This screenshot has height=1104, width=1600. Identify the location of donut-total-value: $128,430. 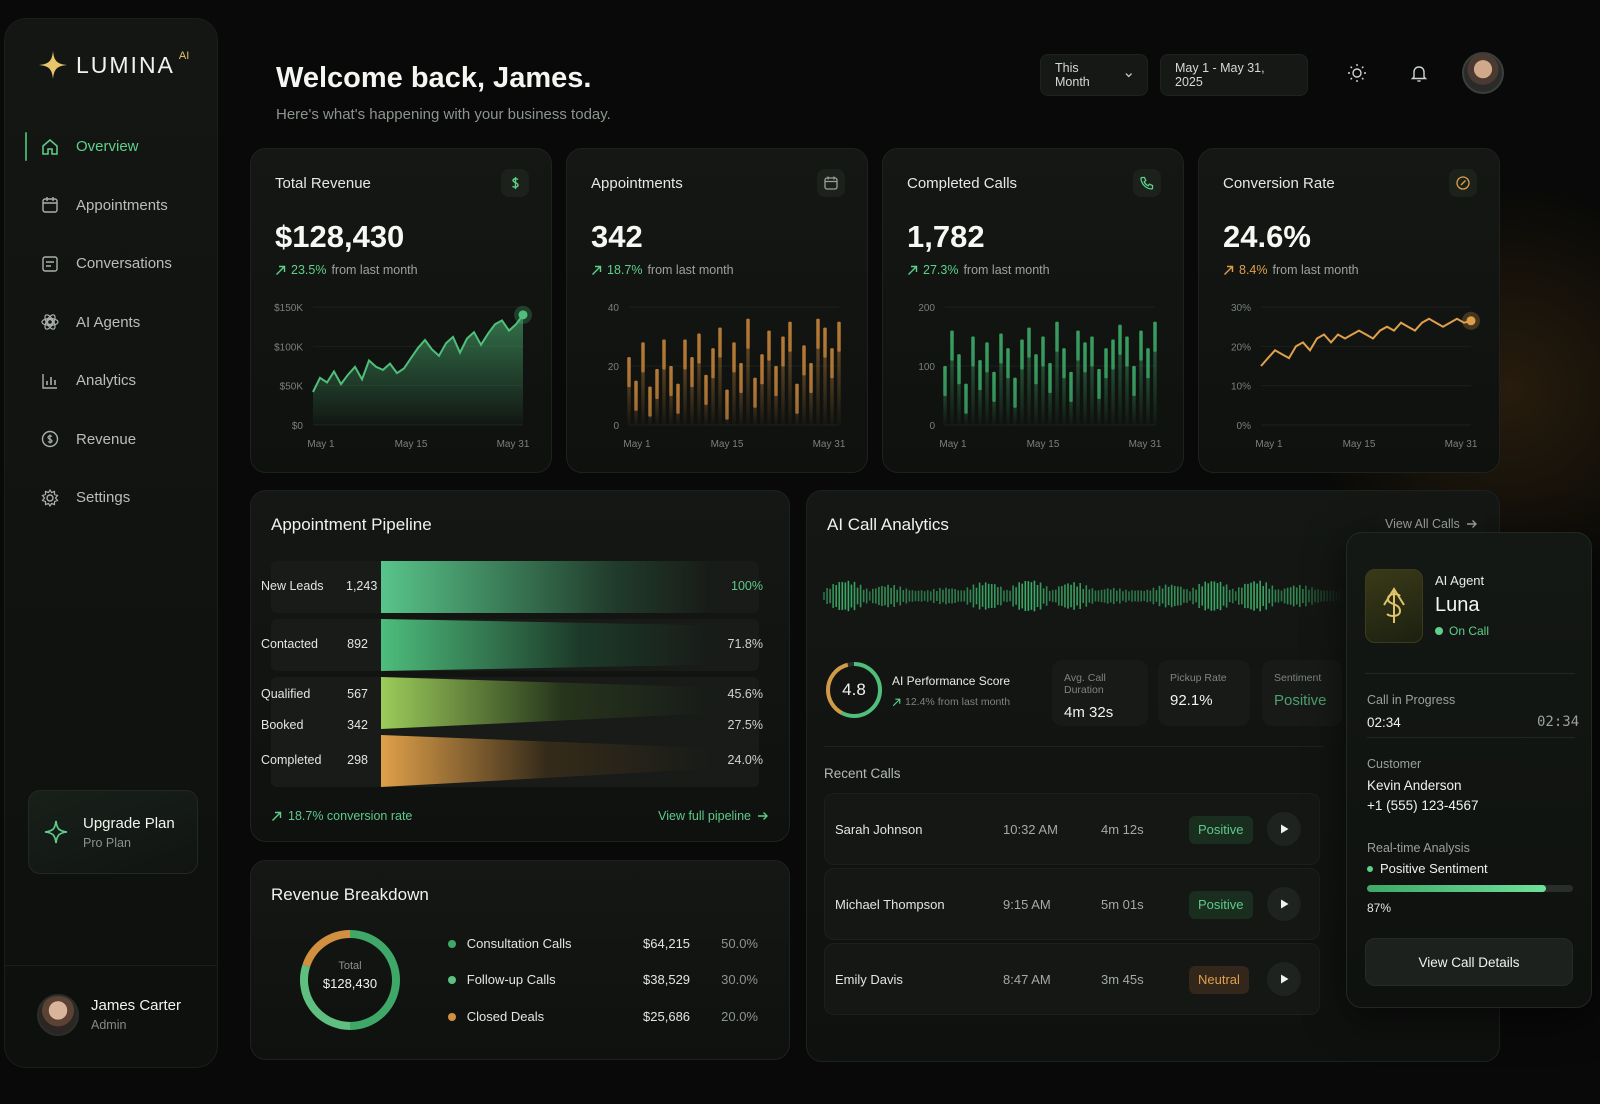
(350, 983).